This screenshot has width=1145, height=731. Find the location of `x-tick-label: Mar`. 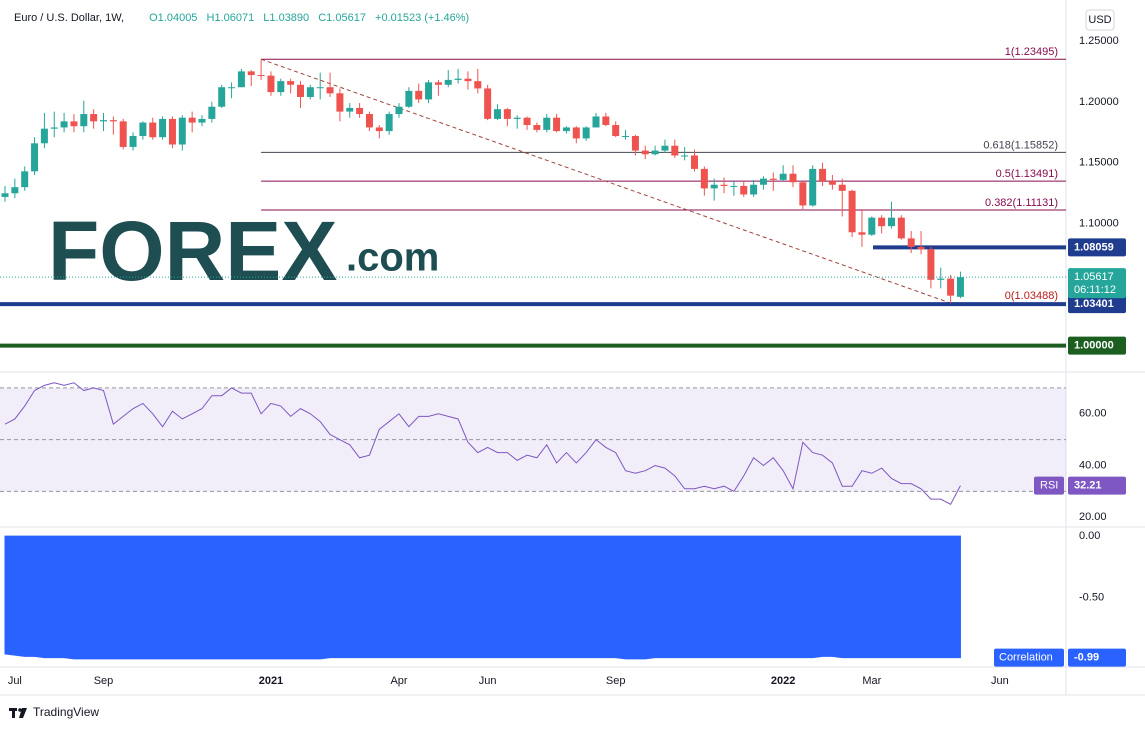

x-tick-label: Mar is located at coordinates (871, 681).